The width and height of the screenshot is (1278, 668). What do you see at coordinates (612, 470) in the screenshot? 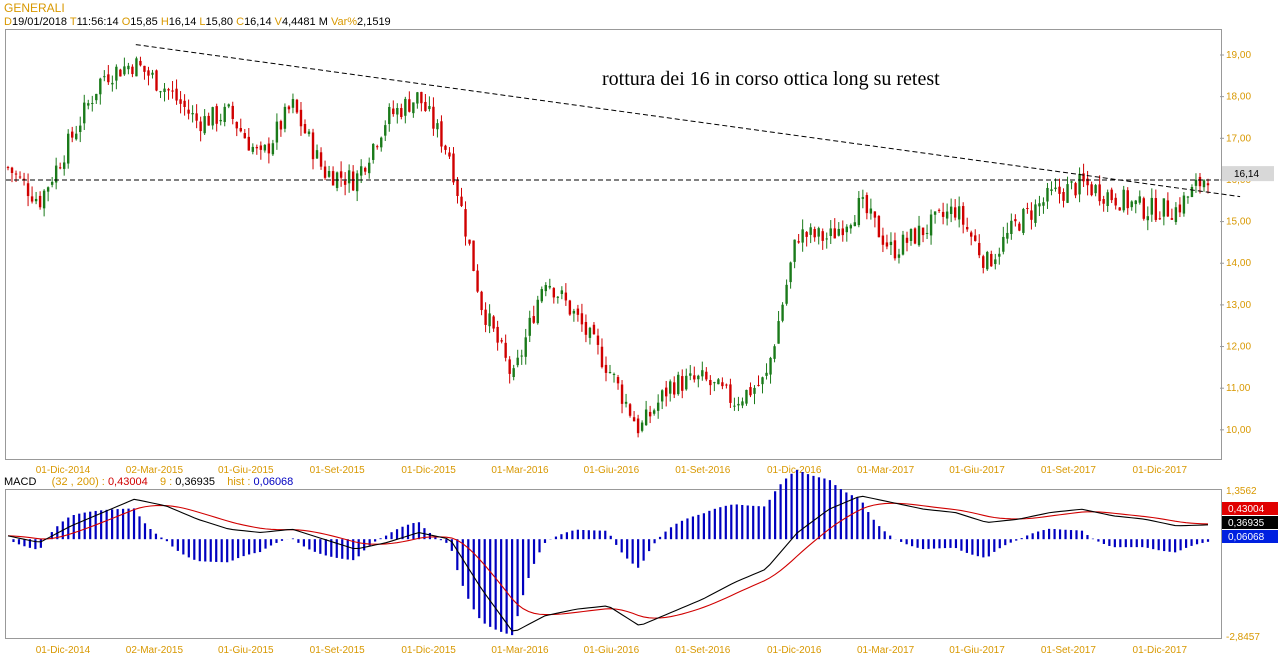
I see `x-tick-label: 01-Giu-2016` at bounding box center [612, 470].